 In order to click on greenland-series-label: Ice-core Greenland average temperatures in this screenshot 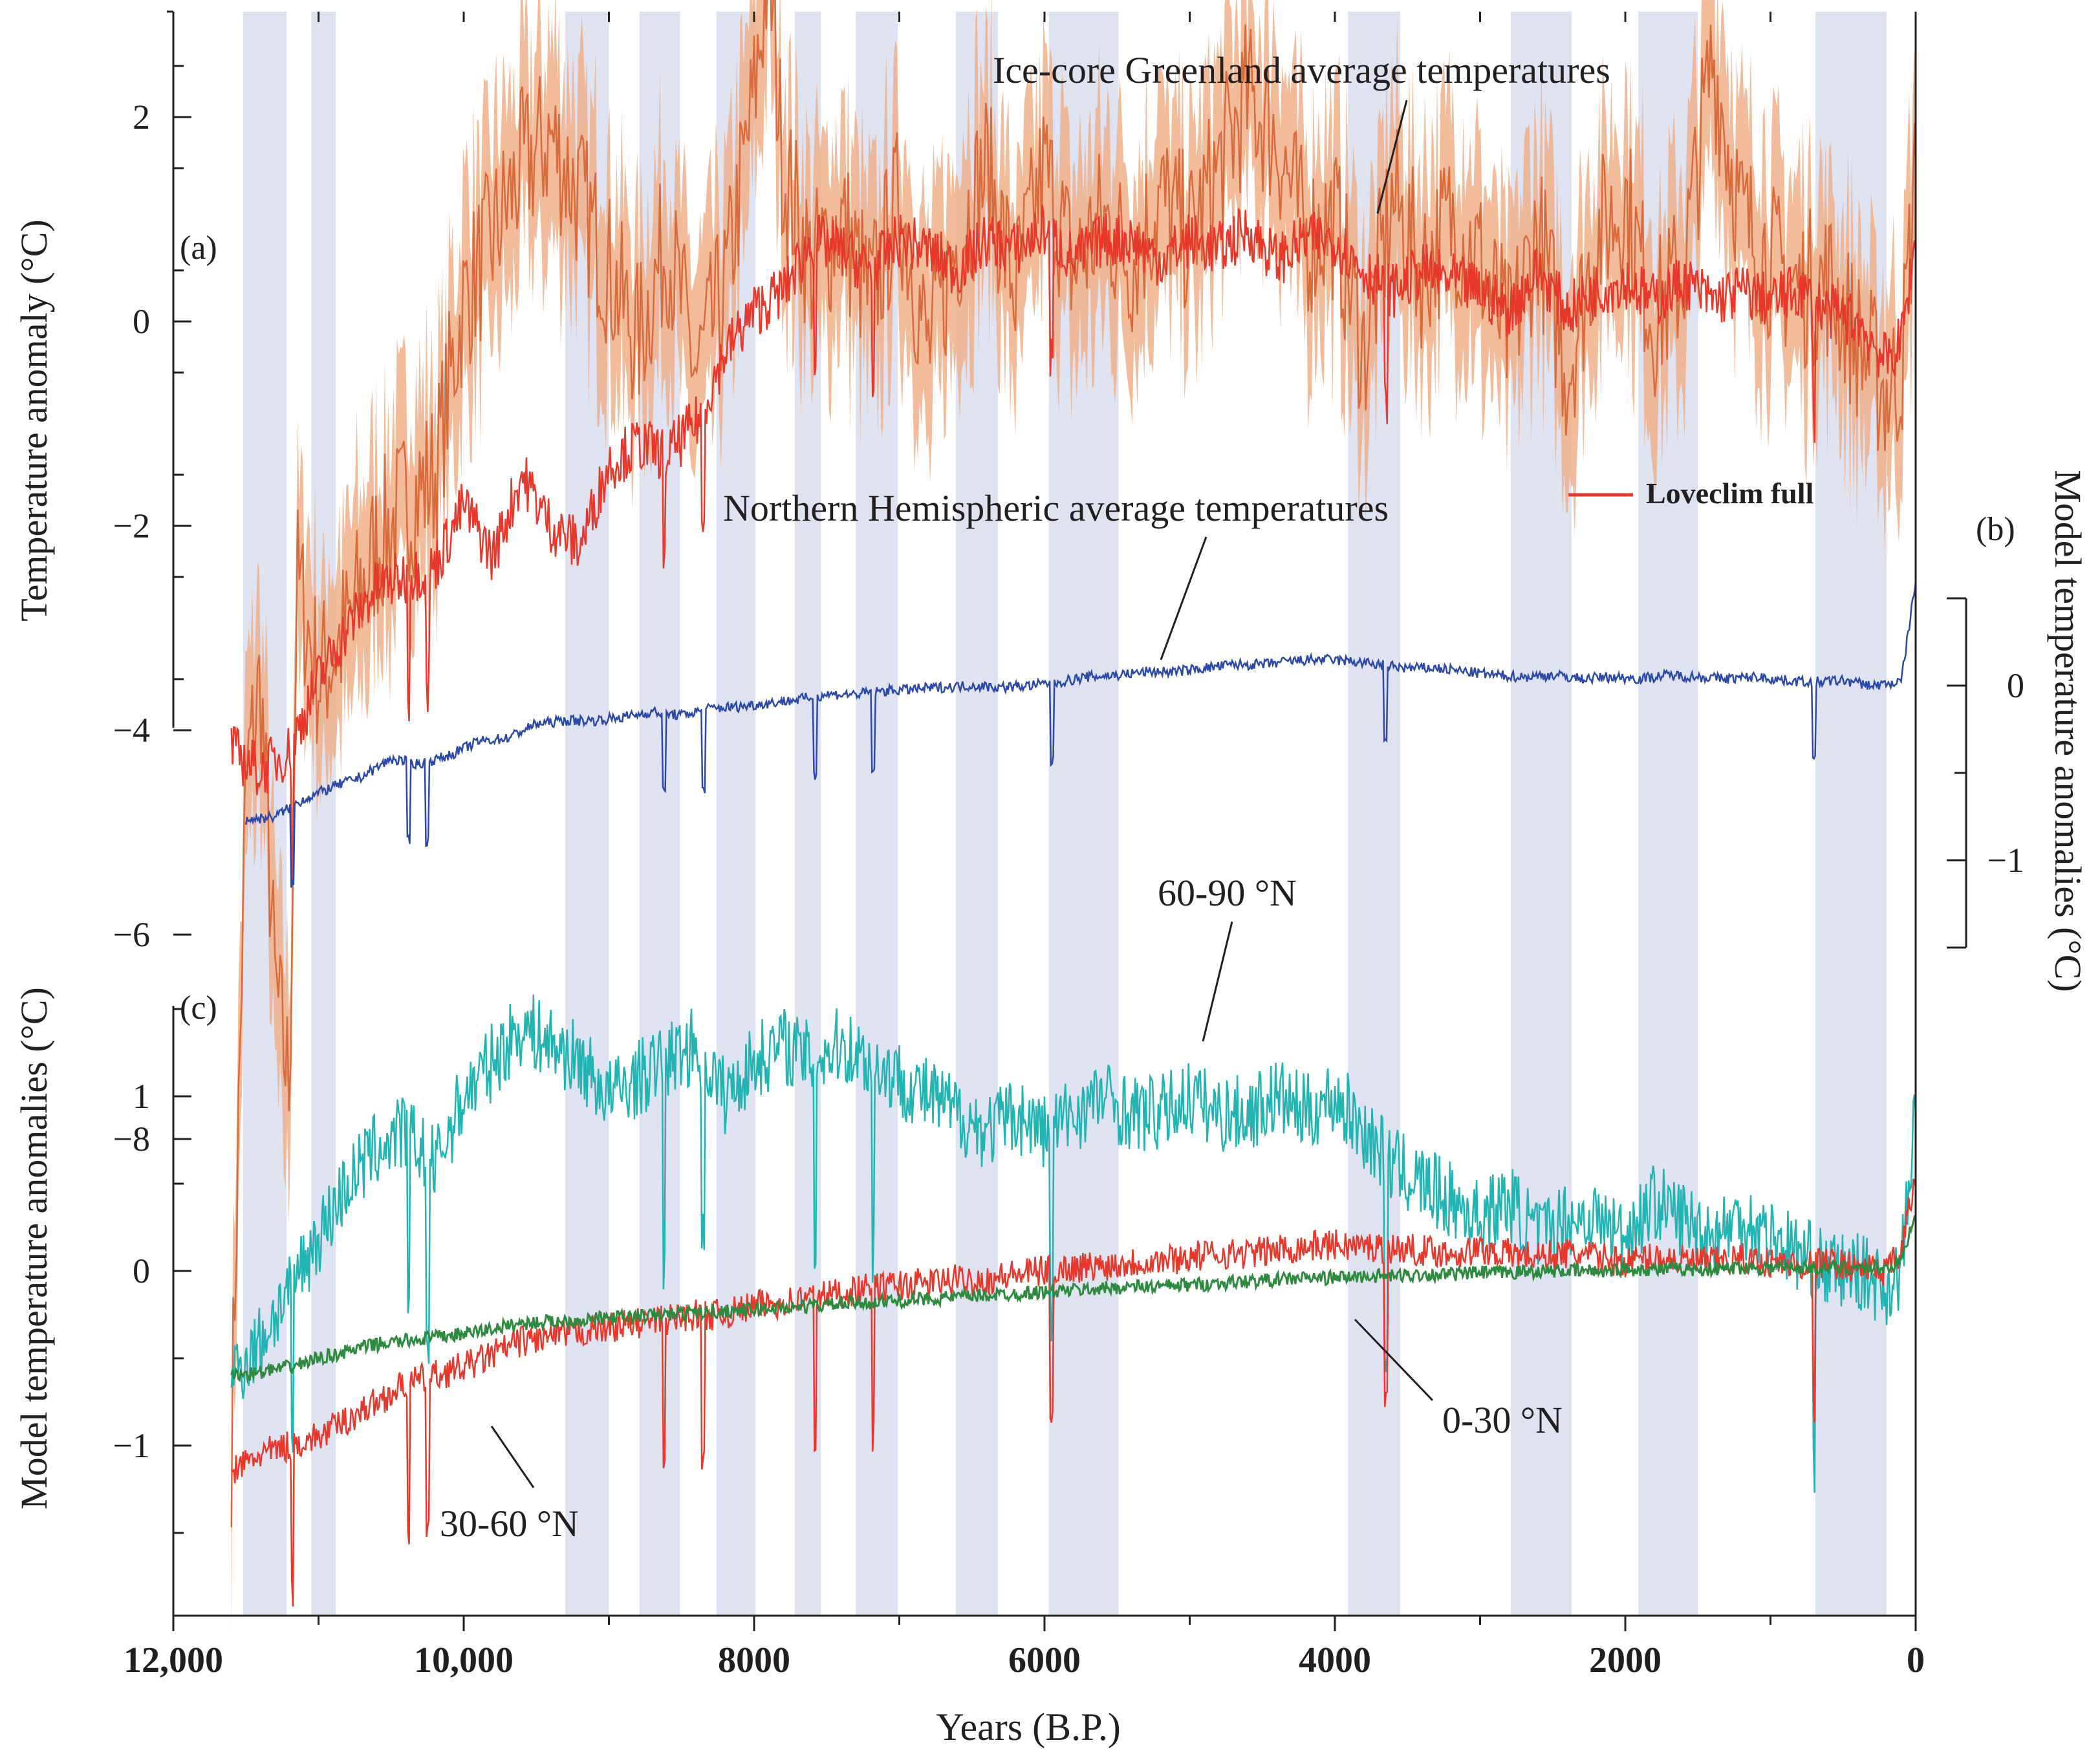, I will do `click(1301, 70)`.